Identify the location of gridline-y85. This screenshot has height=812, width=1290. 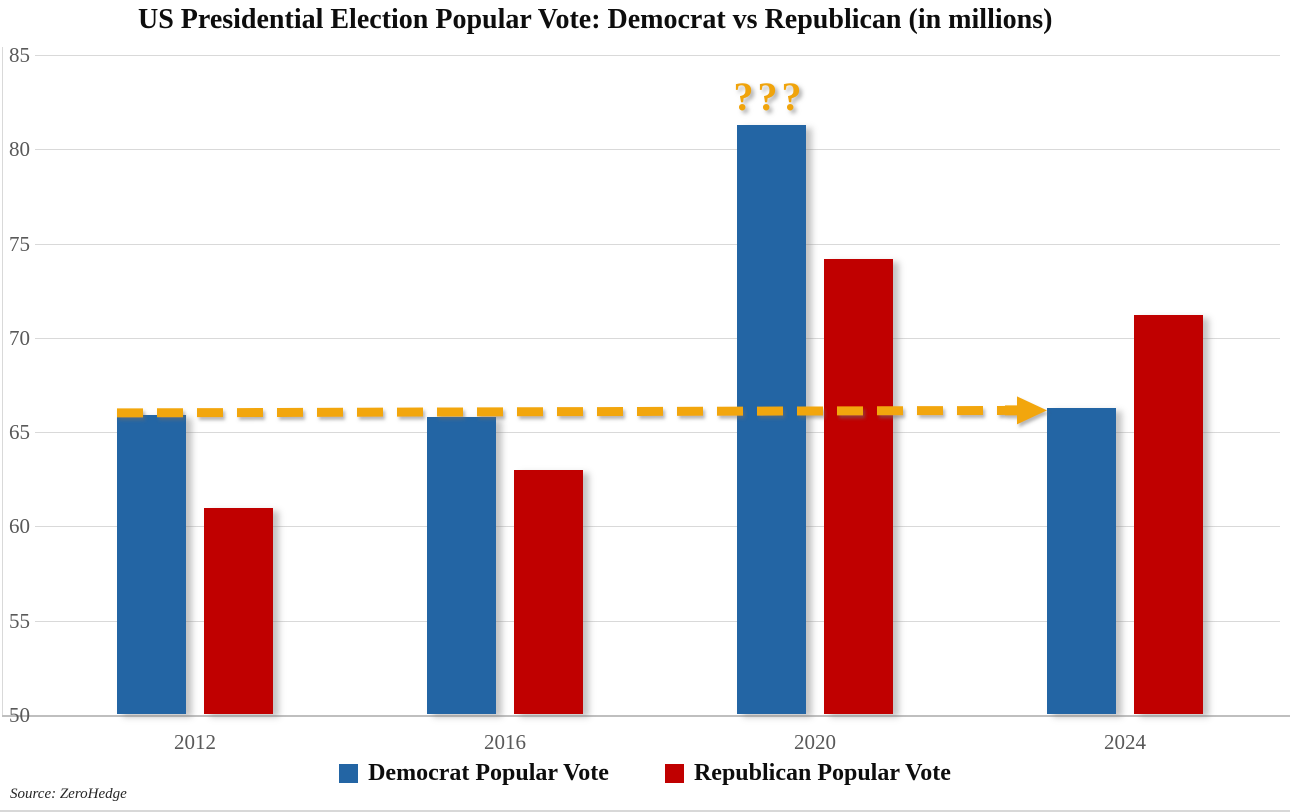
(657, 55).